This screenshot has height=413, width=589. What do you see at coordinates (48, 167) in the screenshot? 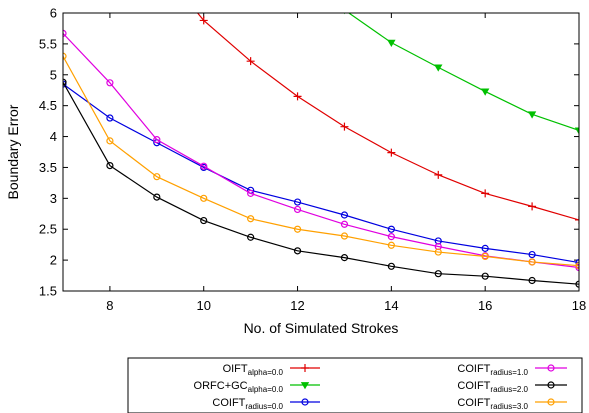
I see `y-tick-label: 3.5` at bounding box center [48, 167].